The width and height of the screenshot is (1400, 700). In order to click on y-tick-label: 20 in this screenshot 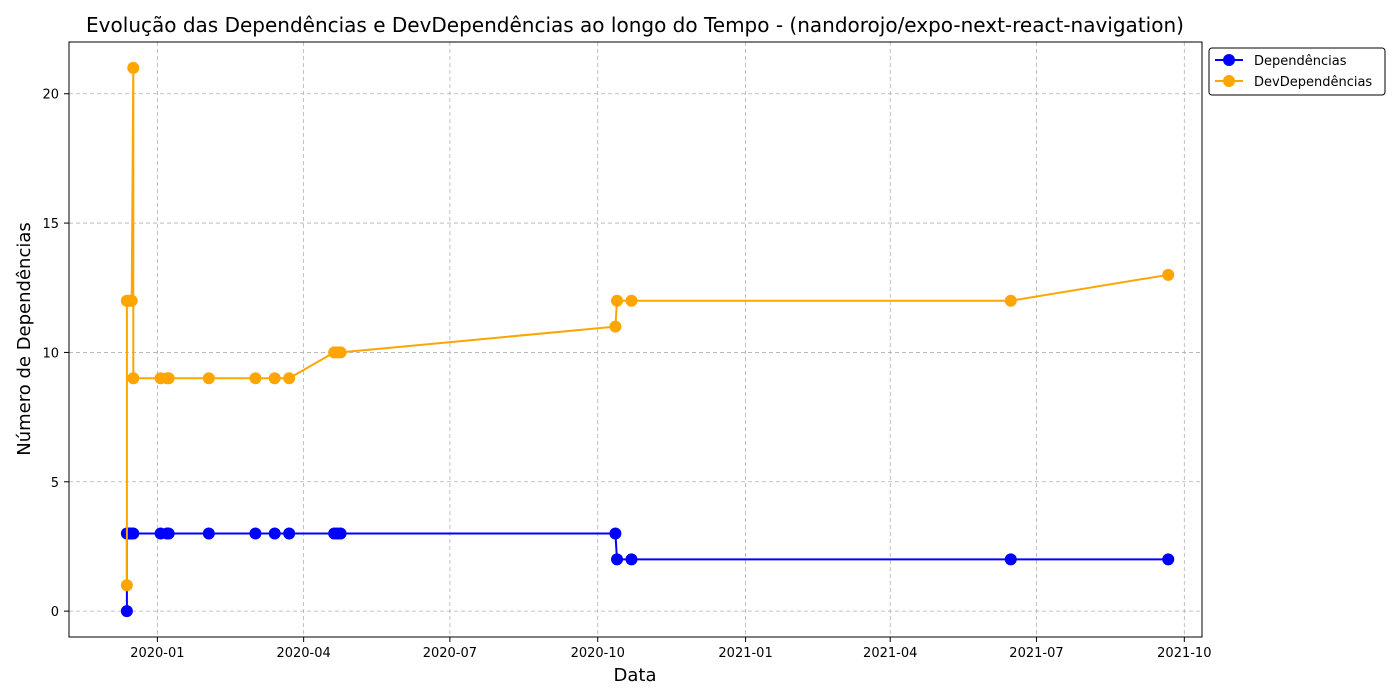, I will do `click(50, 95)`.